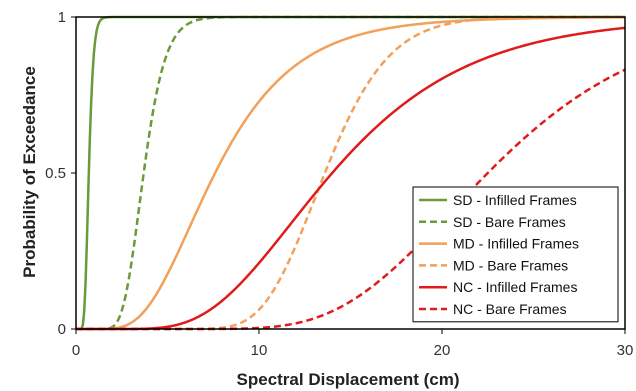  I want to click on x-axis-title: Spectral Displacement (cm), so click(348, 379).